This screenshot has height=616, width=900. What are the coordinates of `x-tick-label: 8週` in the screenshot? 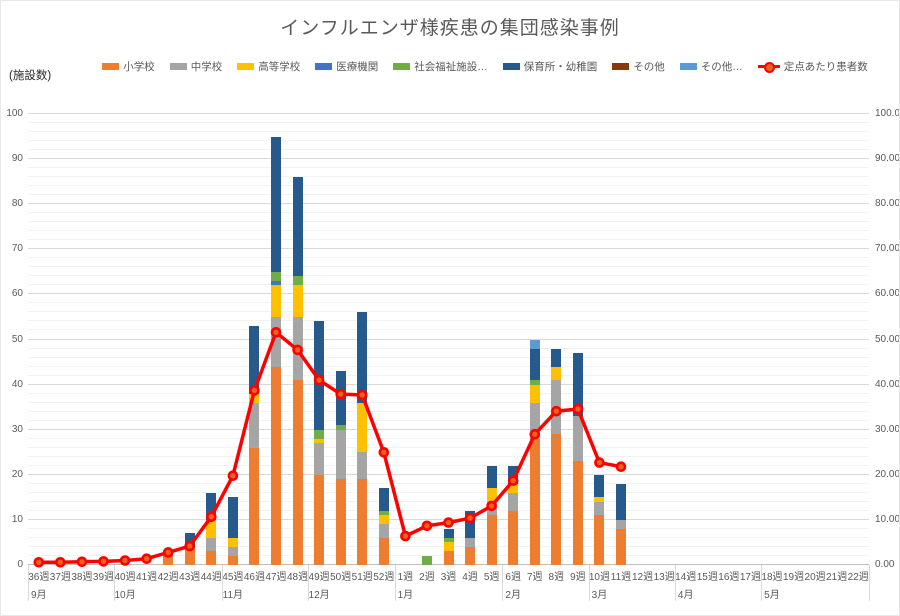 It's located at (556, 577).